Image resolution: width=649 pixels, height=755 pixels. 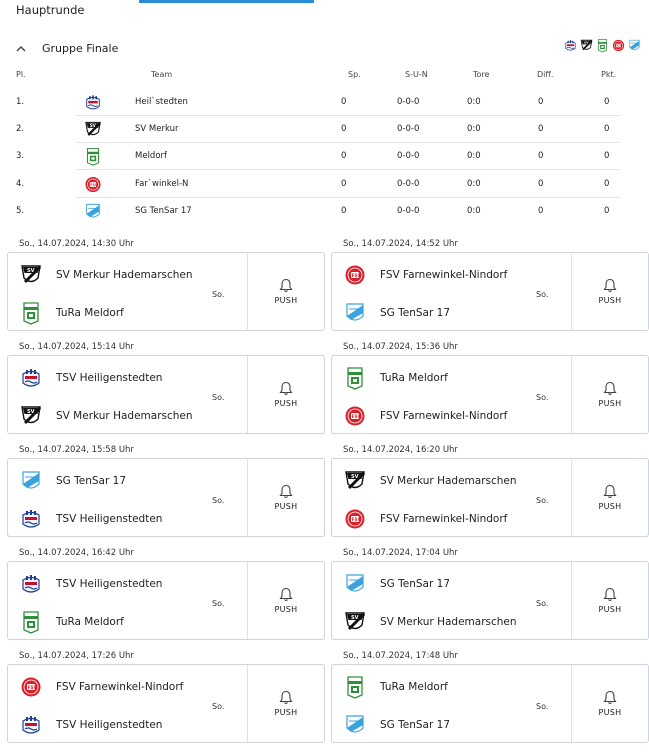 What do you see at coordinates (166, 497) in the screenshot?
I see `match-card: SG TenSar 17 TSV Heiligenstedten So. PUSH` at bounding box center [166, 497].